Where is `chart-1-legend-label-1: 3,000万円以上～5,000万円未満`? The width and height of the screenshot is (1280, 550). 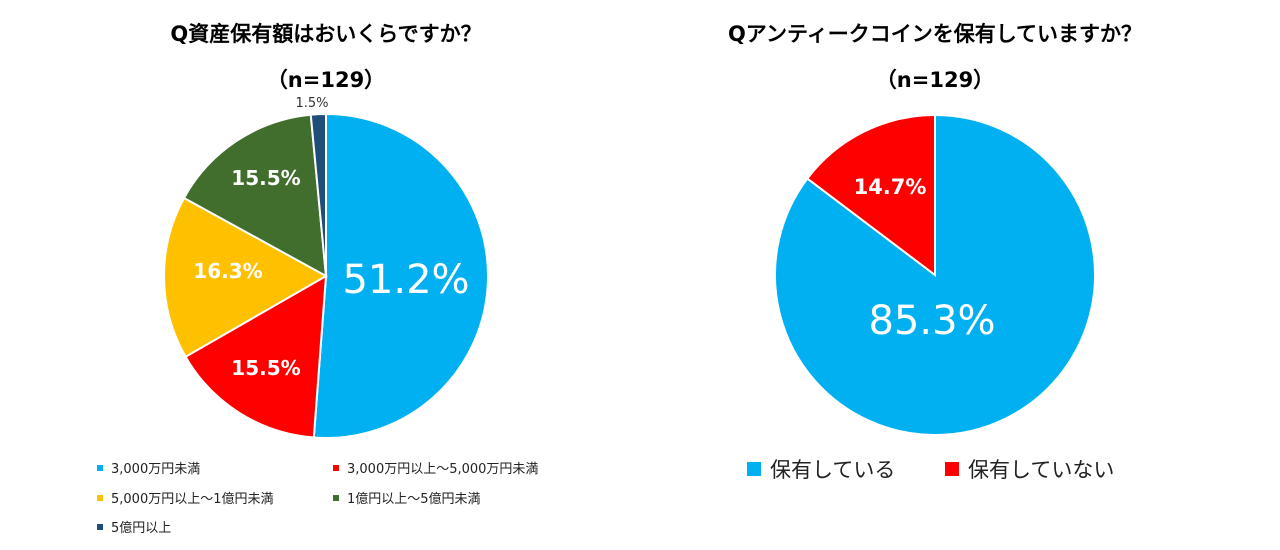 chart-1-legend-label-1: 3,000万円以上～5,000万円未満 is located at coordinates (443, 469).